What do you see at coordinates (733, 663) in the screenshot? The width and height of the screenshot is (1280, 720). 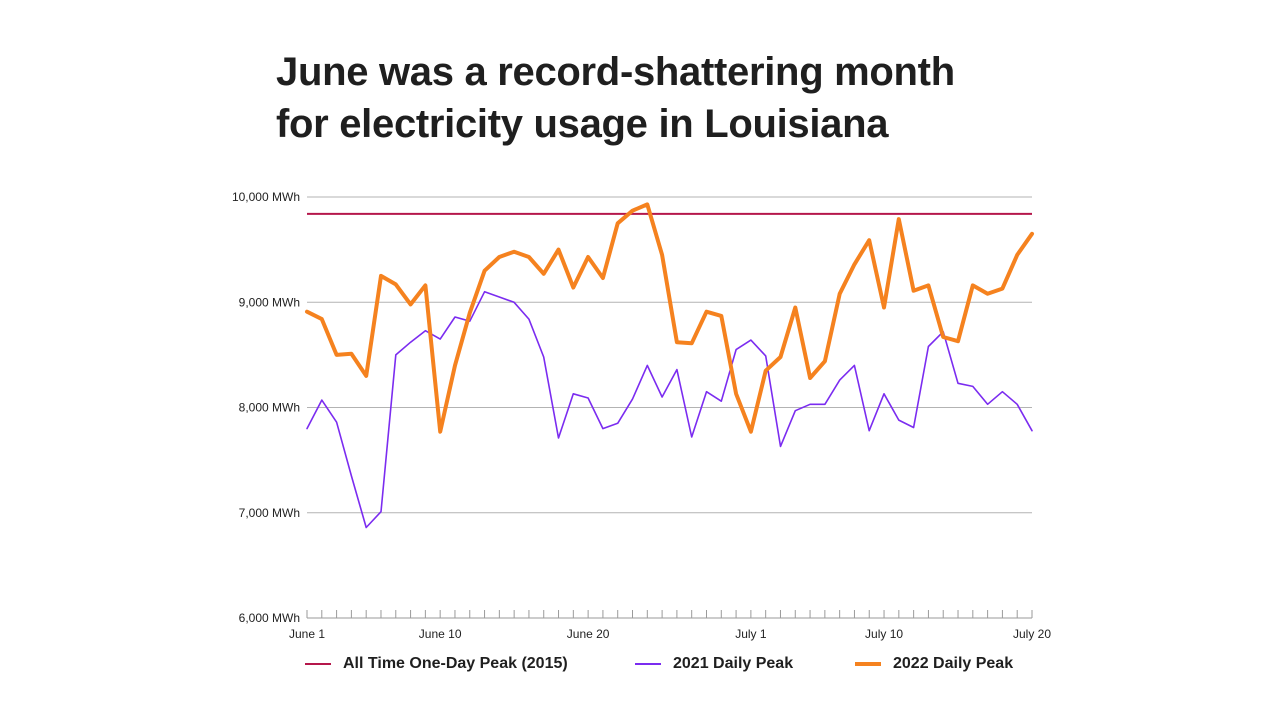 I see `legend-label-2021: 2021 Daily Peak` at bounding box center [733, 663].